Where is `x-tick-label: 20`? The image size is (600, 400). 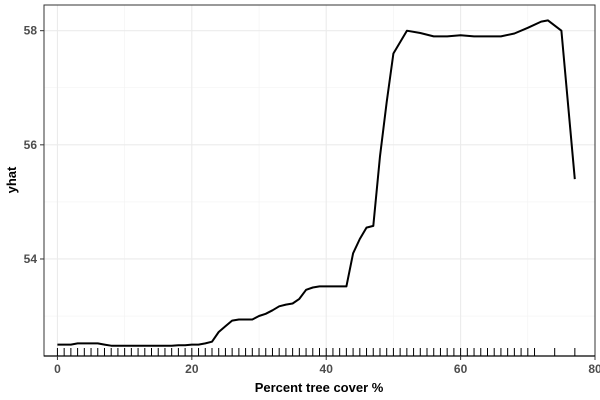
x-tick-label: 20 is located at coordinates (192, 369).